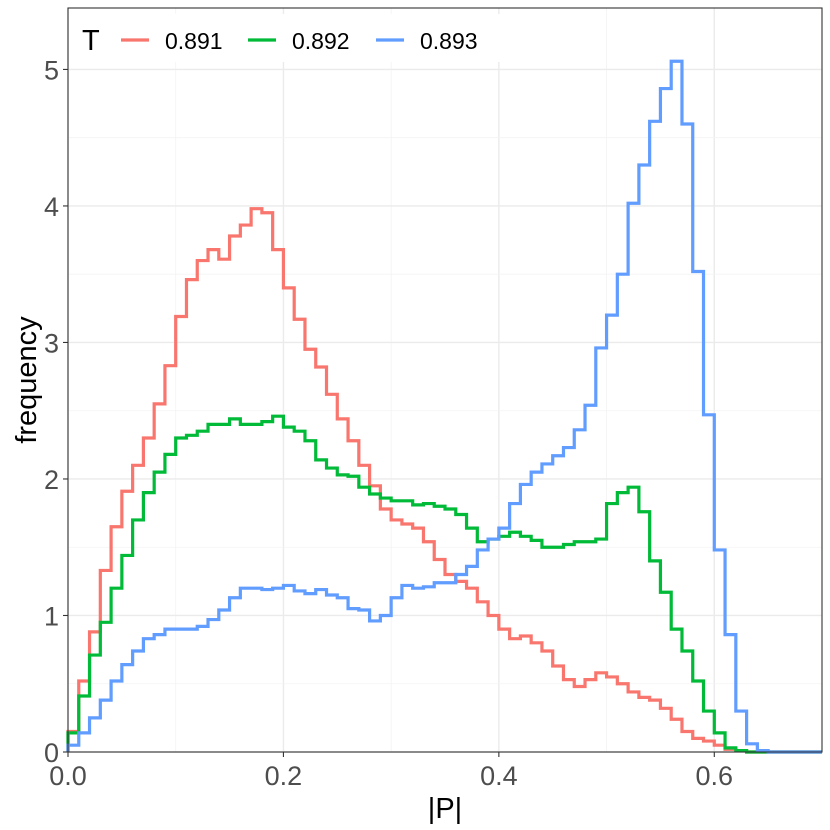 This screenshot has width=830, height=830. Describe the element at coordinates (51, 70) in the screenshot. I see `y-tick-label: 5` at that location.